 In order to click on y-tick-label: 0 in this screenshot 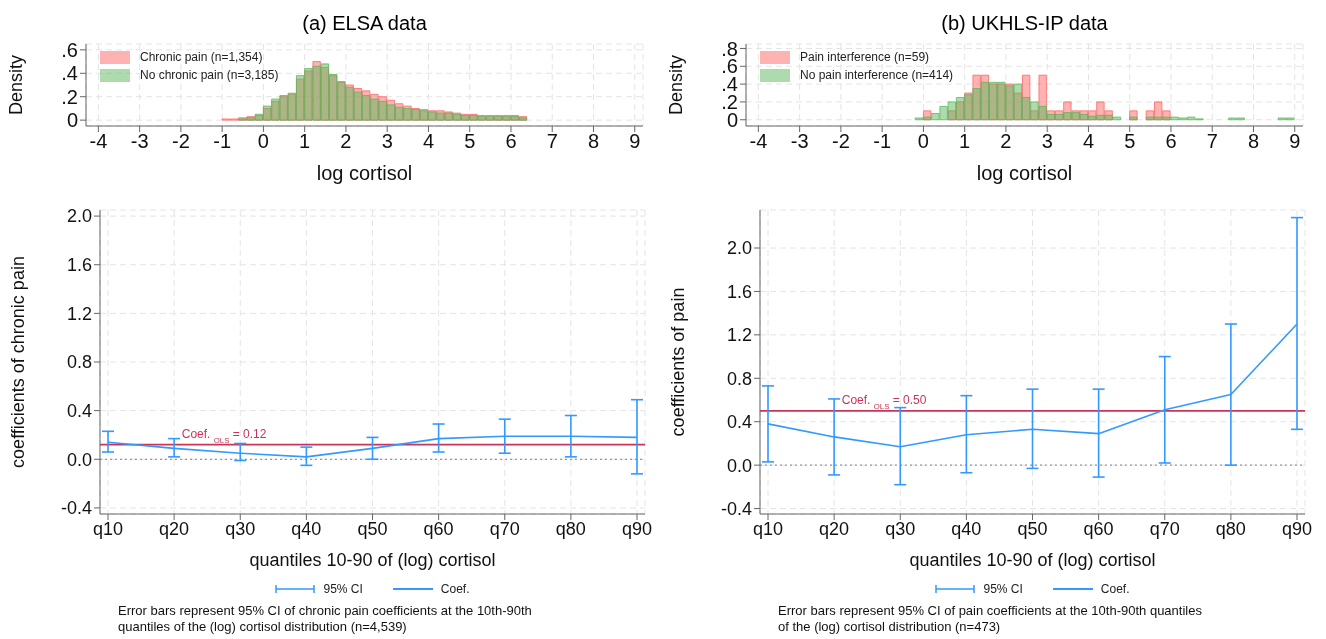, I will do `click(72, 120)`.